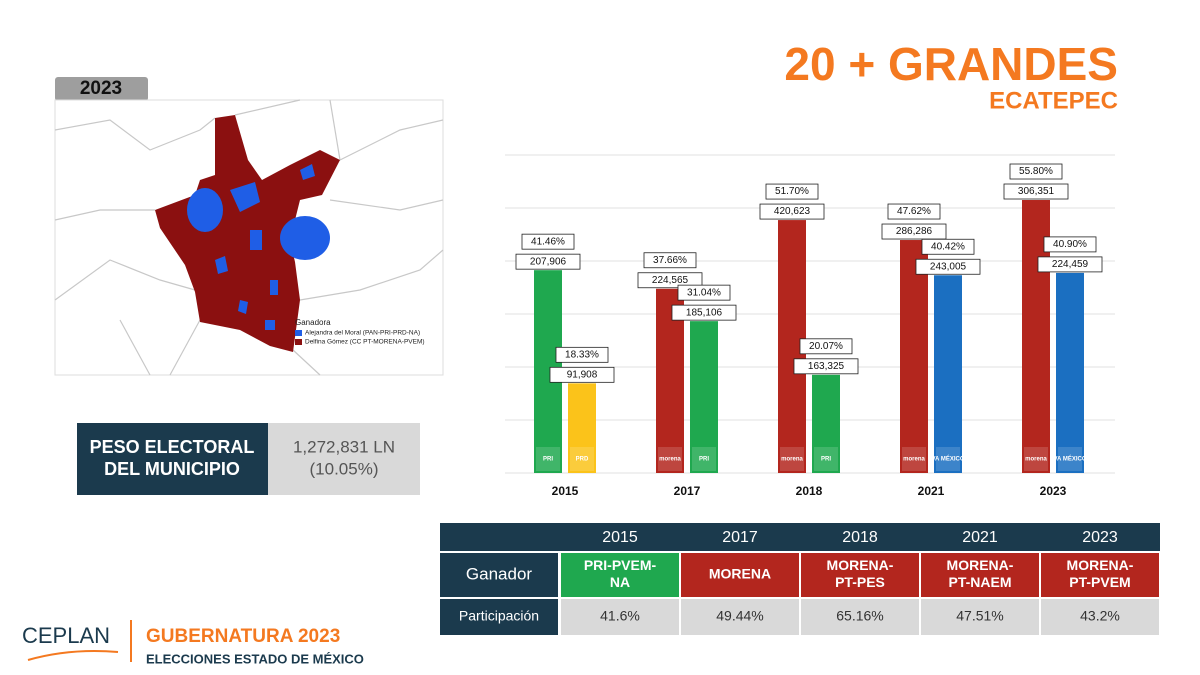 The width and height of the screenshot is (1200, 675). Describe the element at coordinates (1100, 616) in the screenshot. I see `cell-text: 43.2%` at that location.